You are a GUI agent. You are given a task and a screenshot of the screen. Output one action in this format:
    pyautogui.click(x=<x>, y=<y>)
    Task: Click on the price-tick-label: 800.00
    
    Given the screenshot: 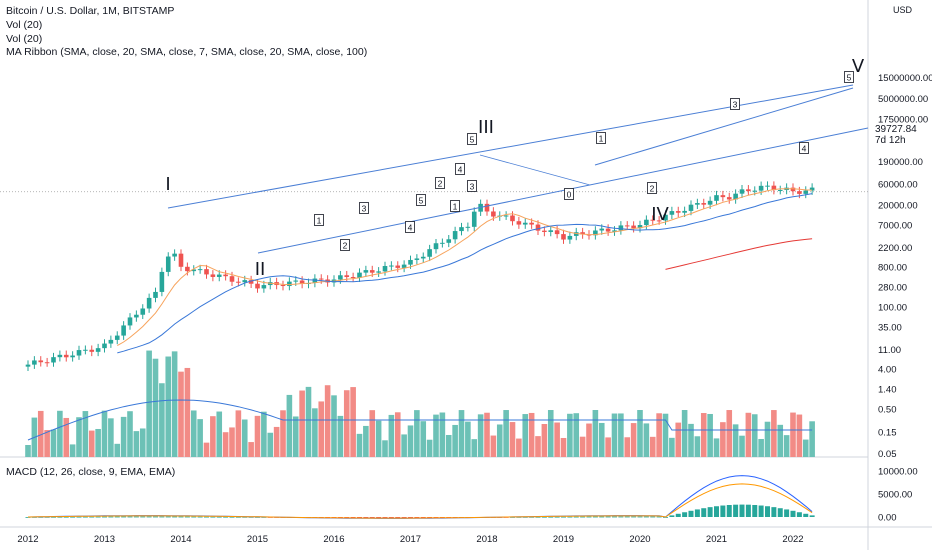 What is the action you would take?
    pyautogui.click(x=892, y=267)
    